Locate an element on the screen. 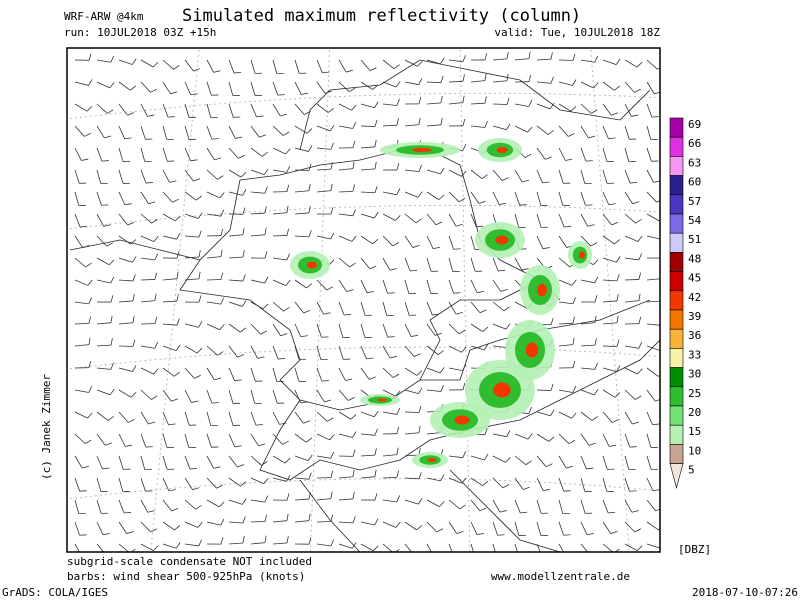  border is located at coordinates (135, 250).